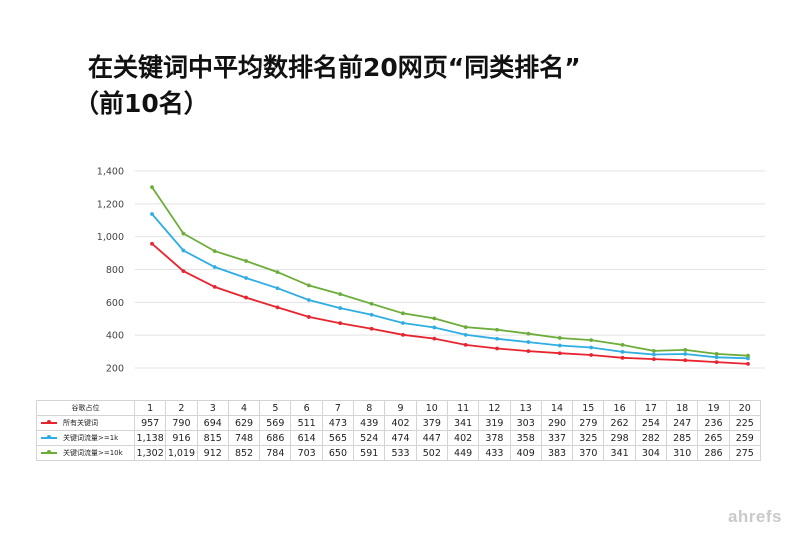  I want to click on y-tick-label: 1,200, so click(110, 204).